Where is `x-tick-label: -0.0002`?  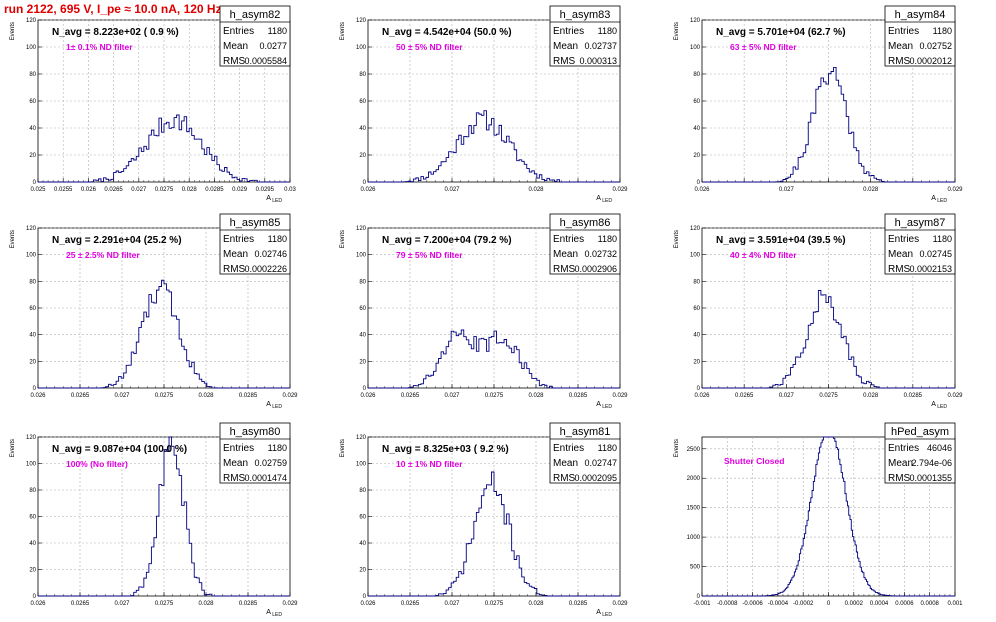
x-tick-label: -0.0002 is located at coordinates (803, 604).